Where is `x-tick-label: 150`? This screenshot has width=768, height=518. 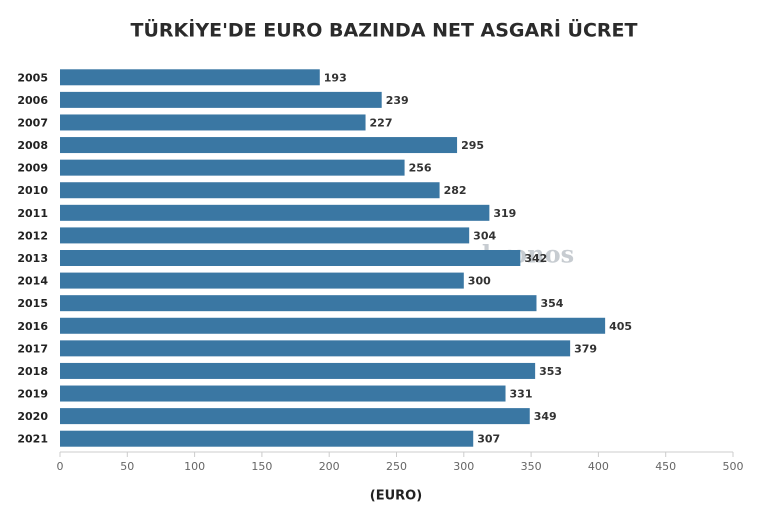
x-tick-label: 150 is located at coordinates (261, 466).